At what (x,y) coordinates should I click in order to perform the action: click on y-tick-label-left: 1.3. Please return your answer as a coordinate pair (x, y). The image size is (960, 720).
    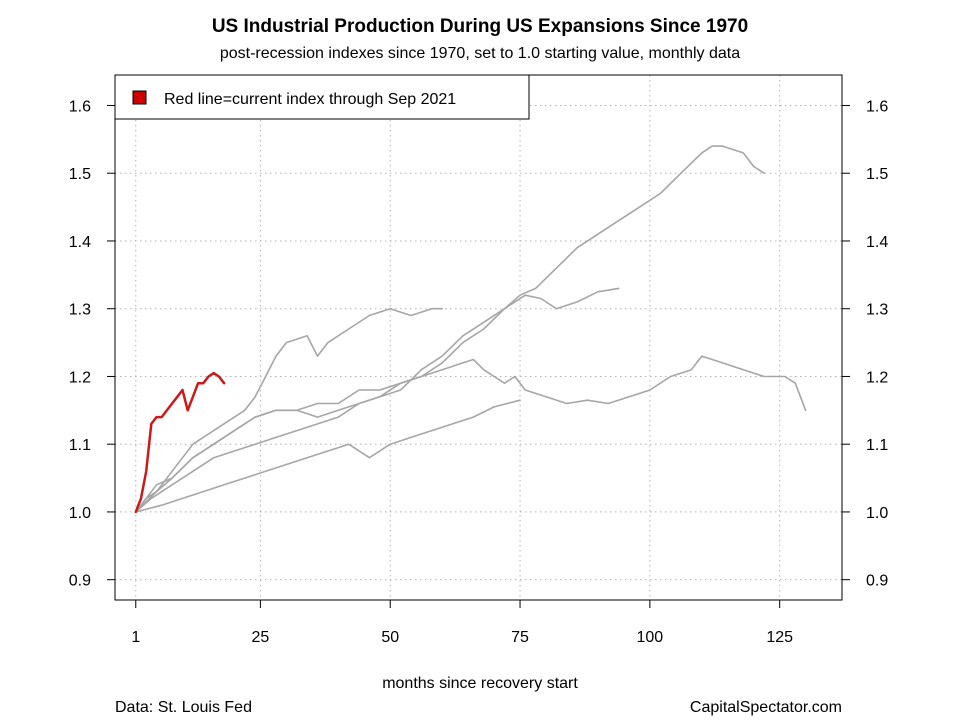
    Looking at the image, I should click on (80, 310).